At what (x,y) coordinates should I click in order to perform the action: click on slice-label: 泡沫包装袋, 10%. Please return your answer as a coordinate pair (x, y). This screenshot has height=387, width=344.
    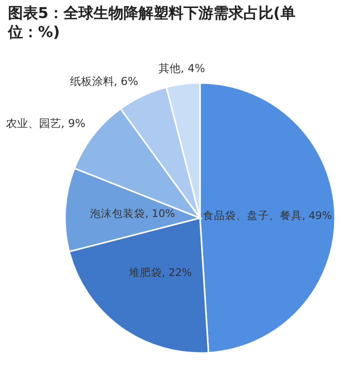
    Looking at the image, I should click on (133, 213).